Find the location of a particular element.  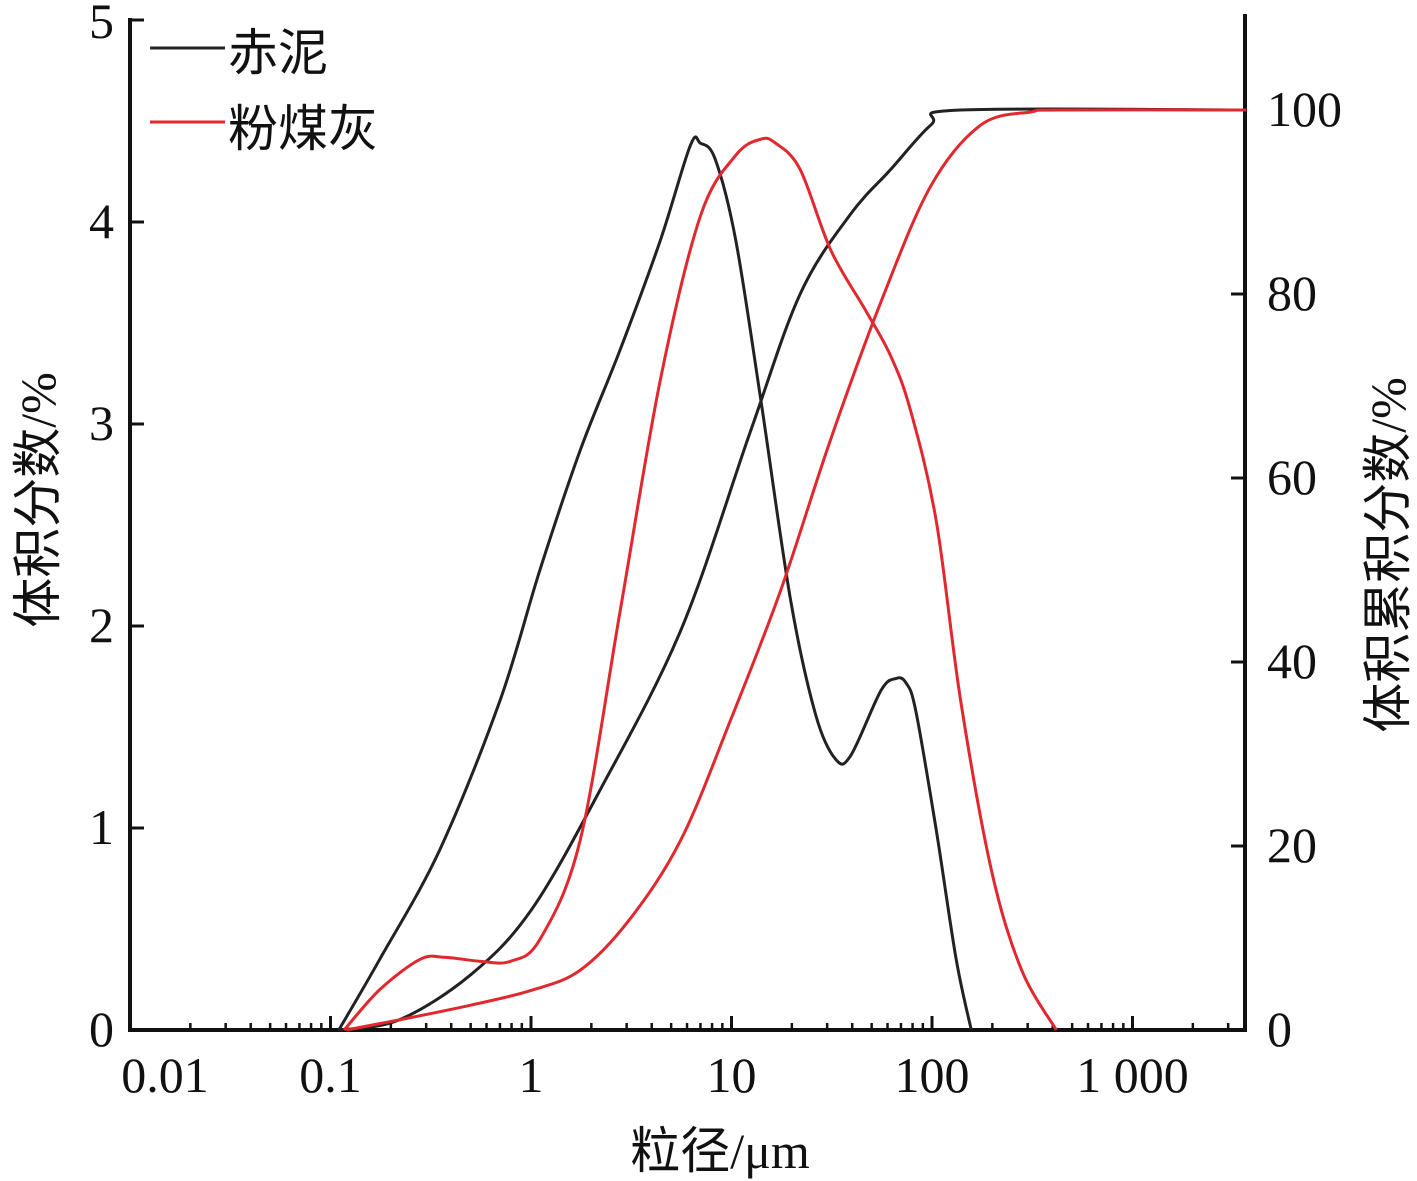

x-tick-label: 10 is located at coordinates (732, 1075).